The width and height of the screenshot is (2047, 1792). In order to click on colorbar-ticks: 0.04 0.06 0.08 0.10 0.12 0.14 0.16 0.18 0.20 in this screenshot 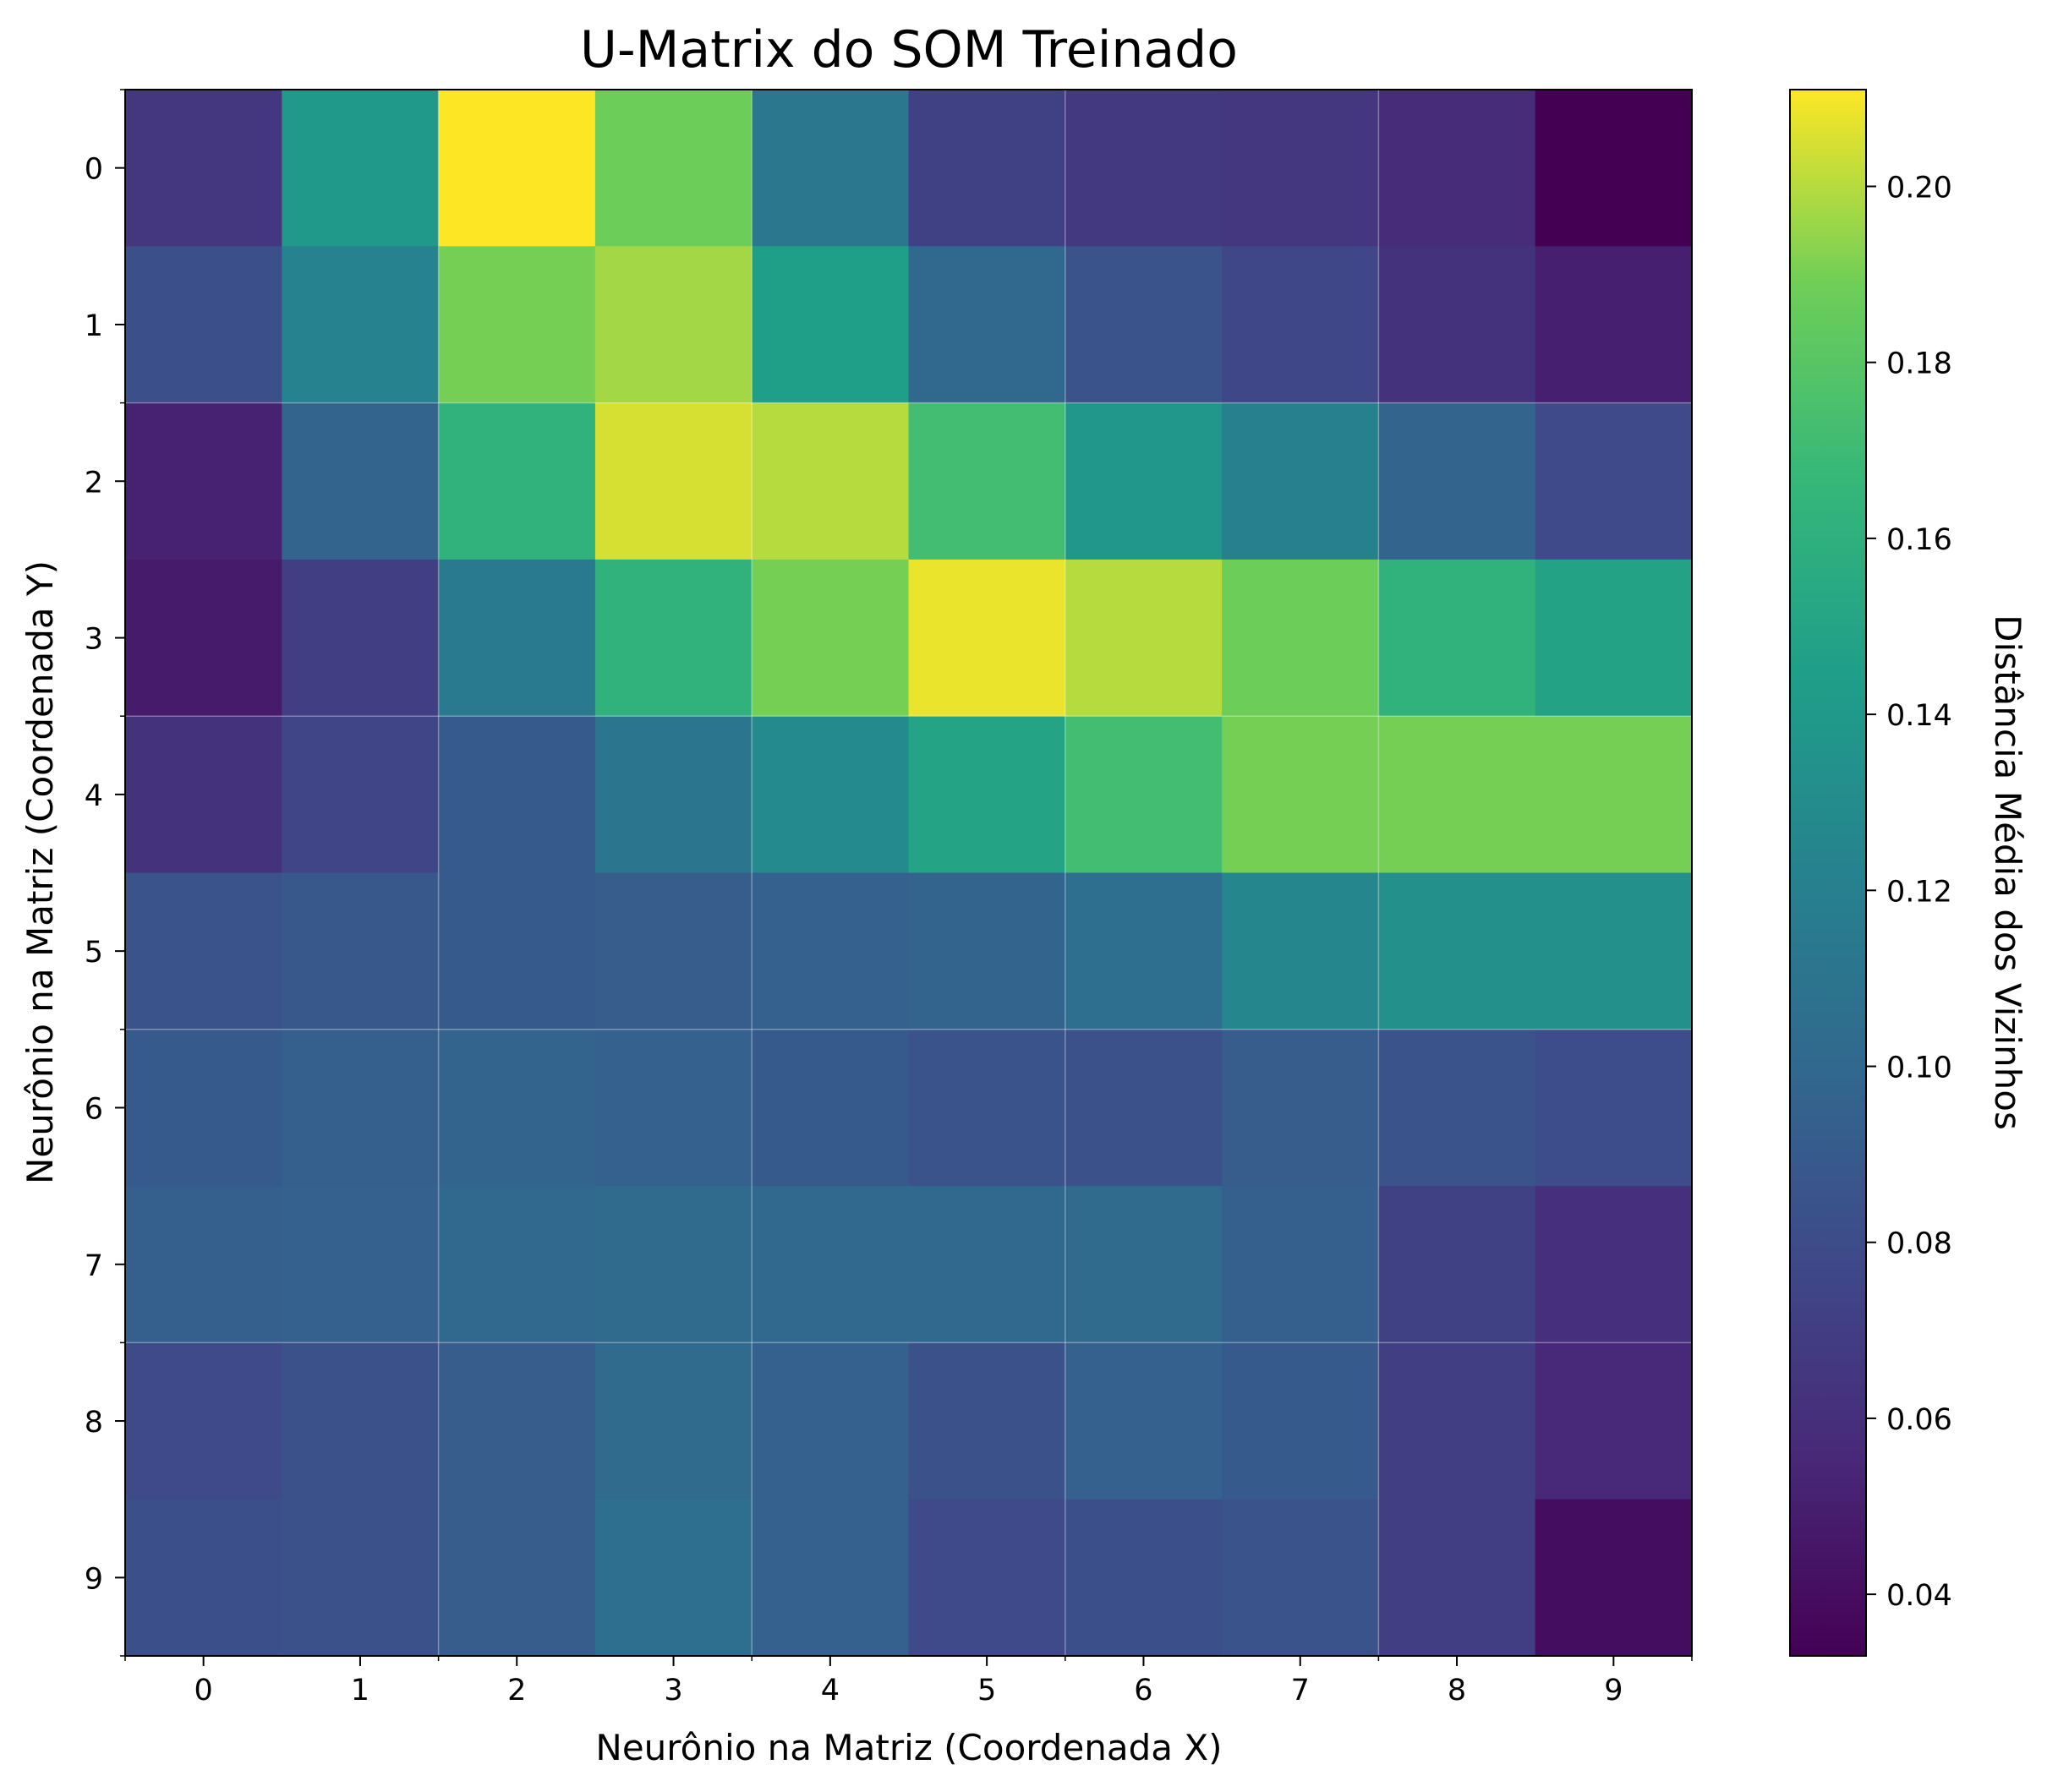, I will do `click(1909, 892)`.